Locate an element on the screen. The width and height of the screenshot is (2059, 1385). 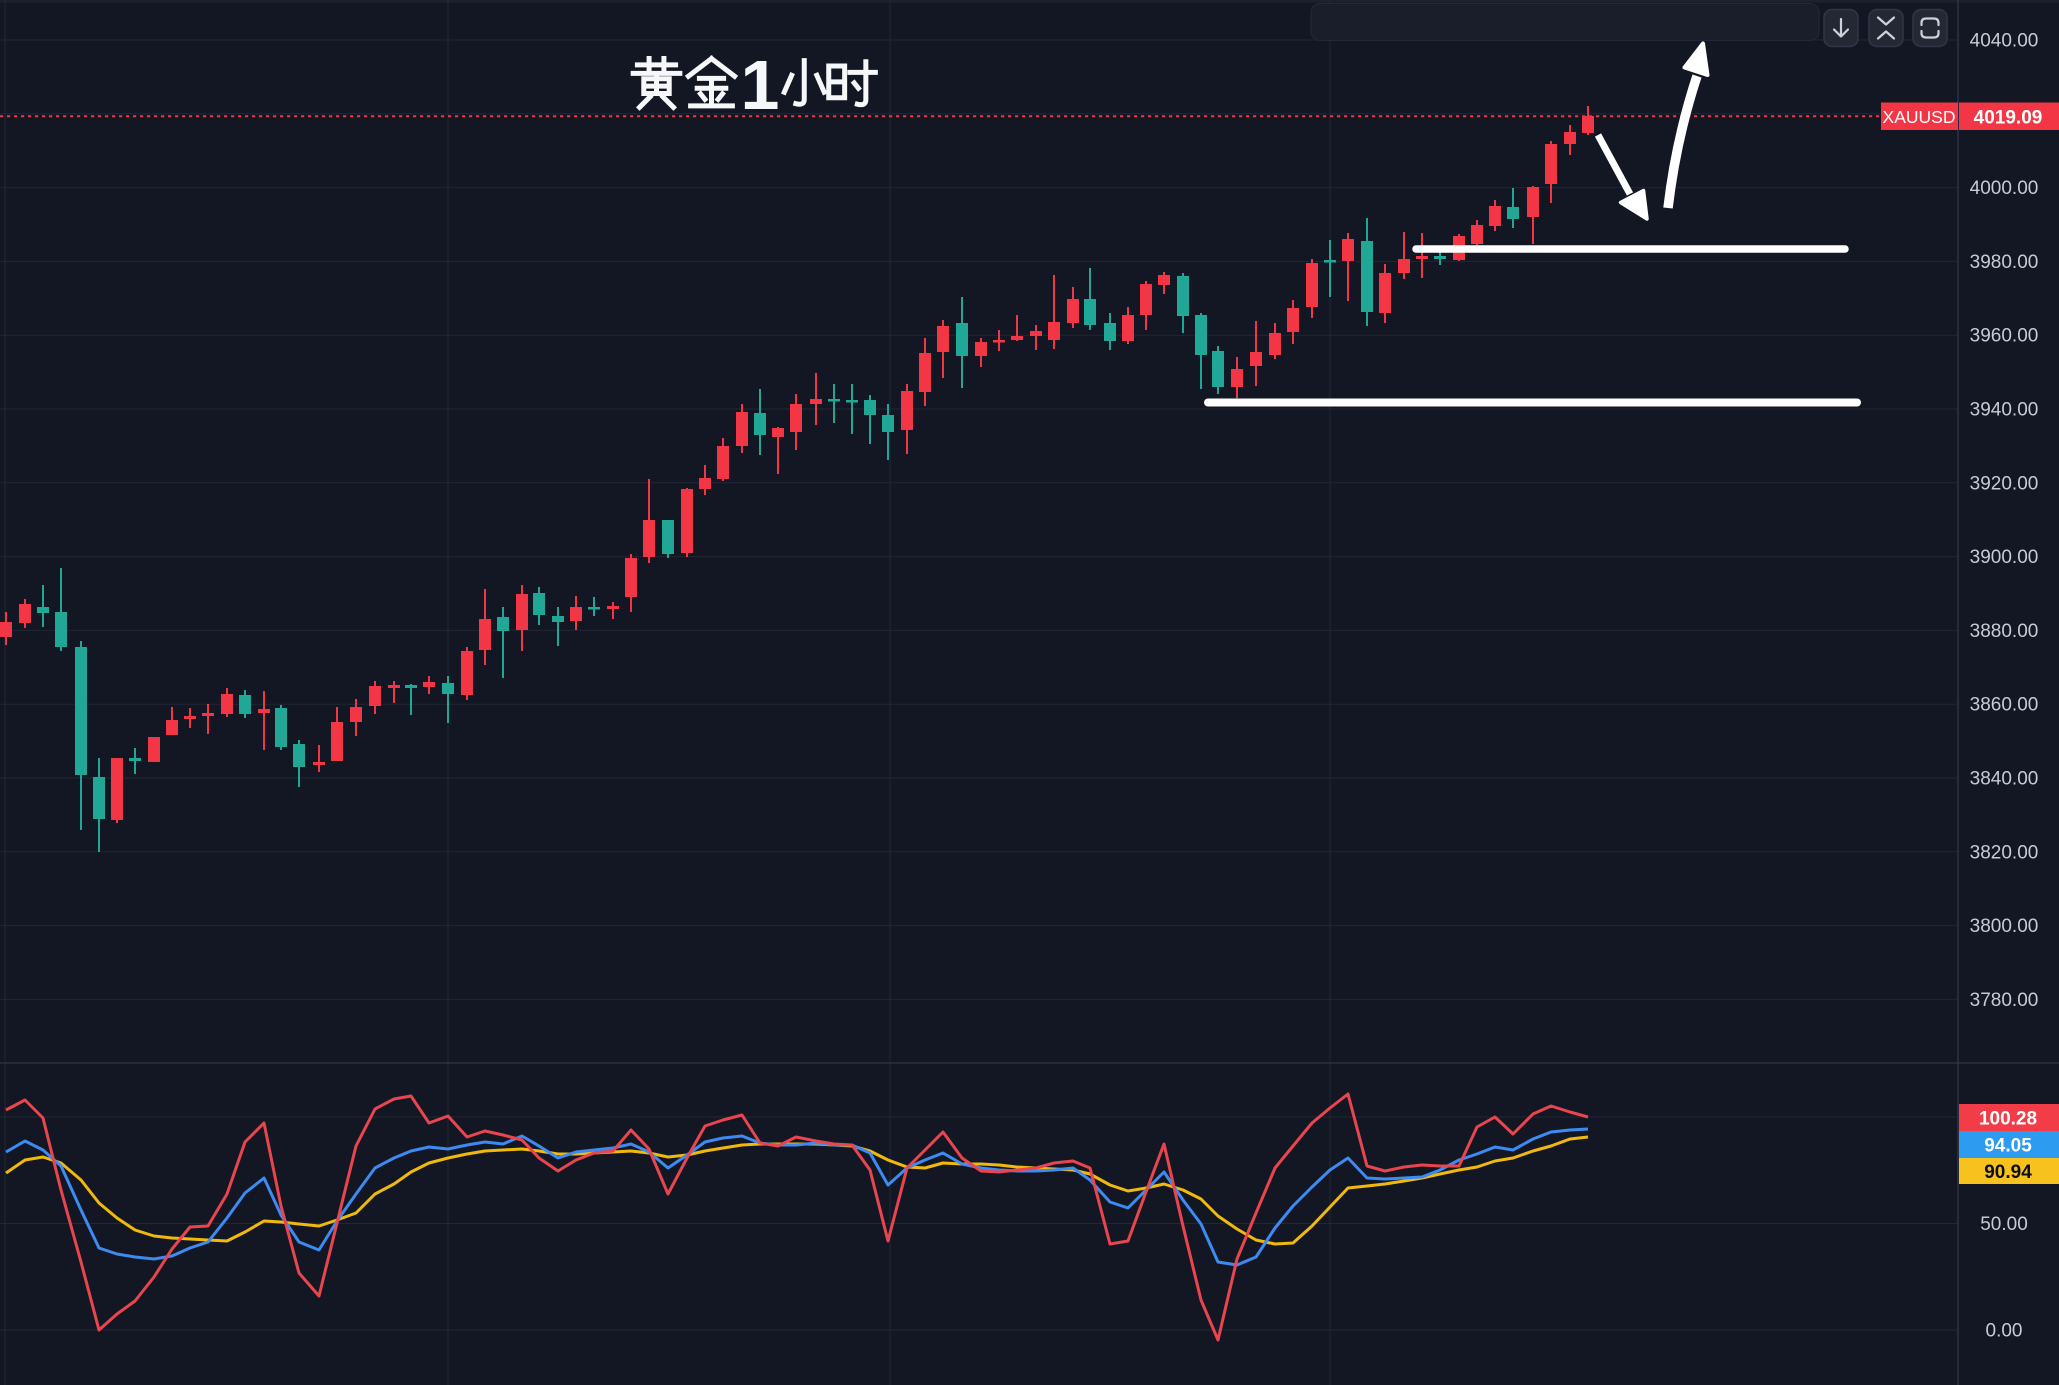
svg-text: 0.00 is located at coordinates (2004, 1331).